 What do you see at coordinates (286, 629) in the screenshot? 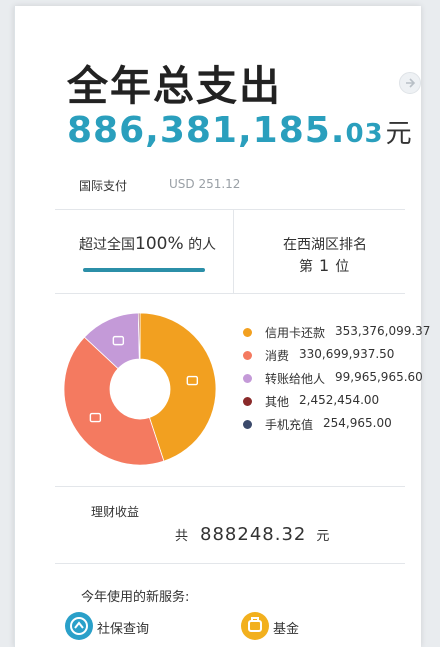
I see `service-label: 基金` at bounding box center [286, 629].